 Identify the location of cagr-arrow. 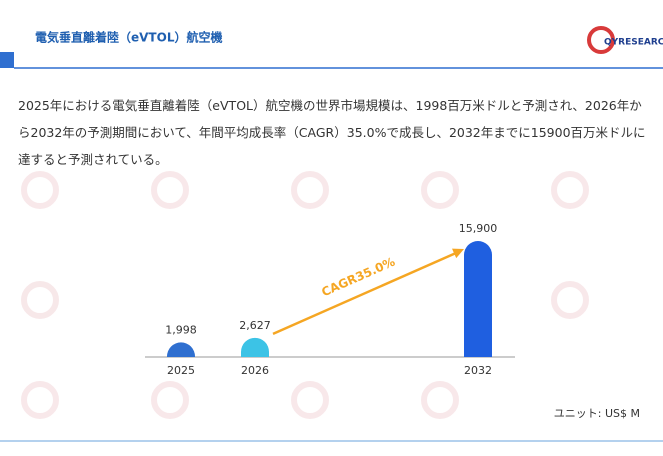
(364, 293).